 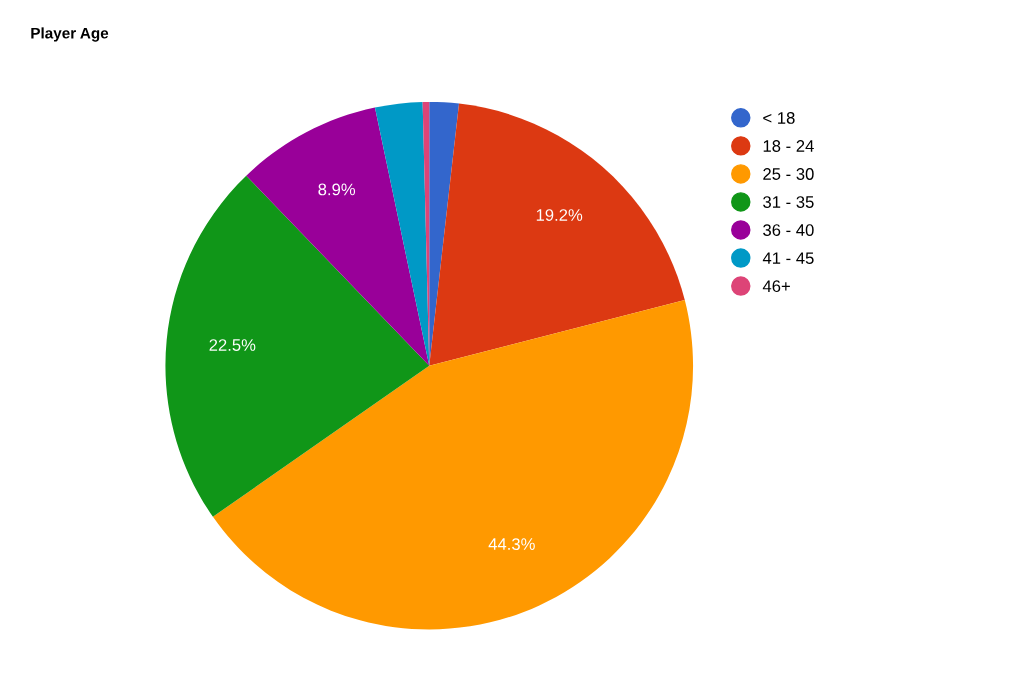 I want to click on legend-label: 25 - 30, so click(x=788, y=174).